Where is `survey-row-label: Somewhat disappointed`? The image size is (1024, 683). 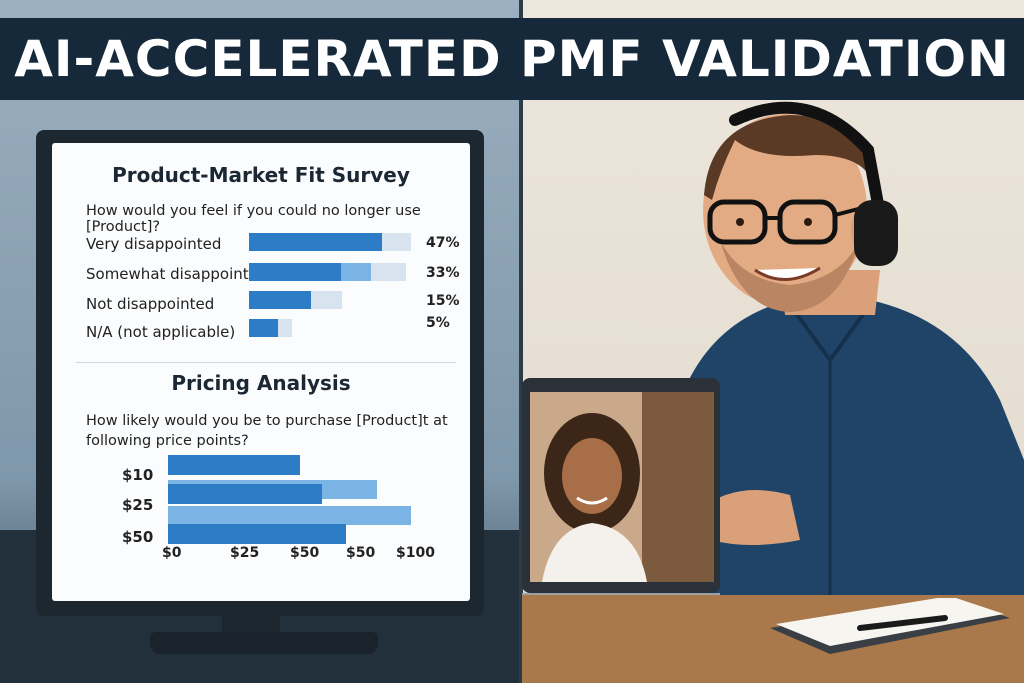 survey-row-label: Somewhat disappointed is located at coordinates (177, 274).